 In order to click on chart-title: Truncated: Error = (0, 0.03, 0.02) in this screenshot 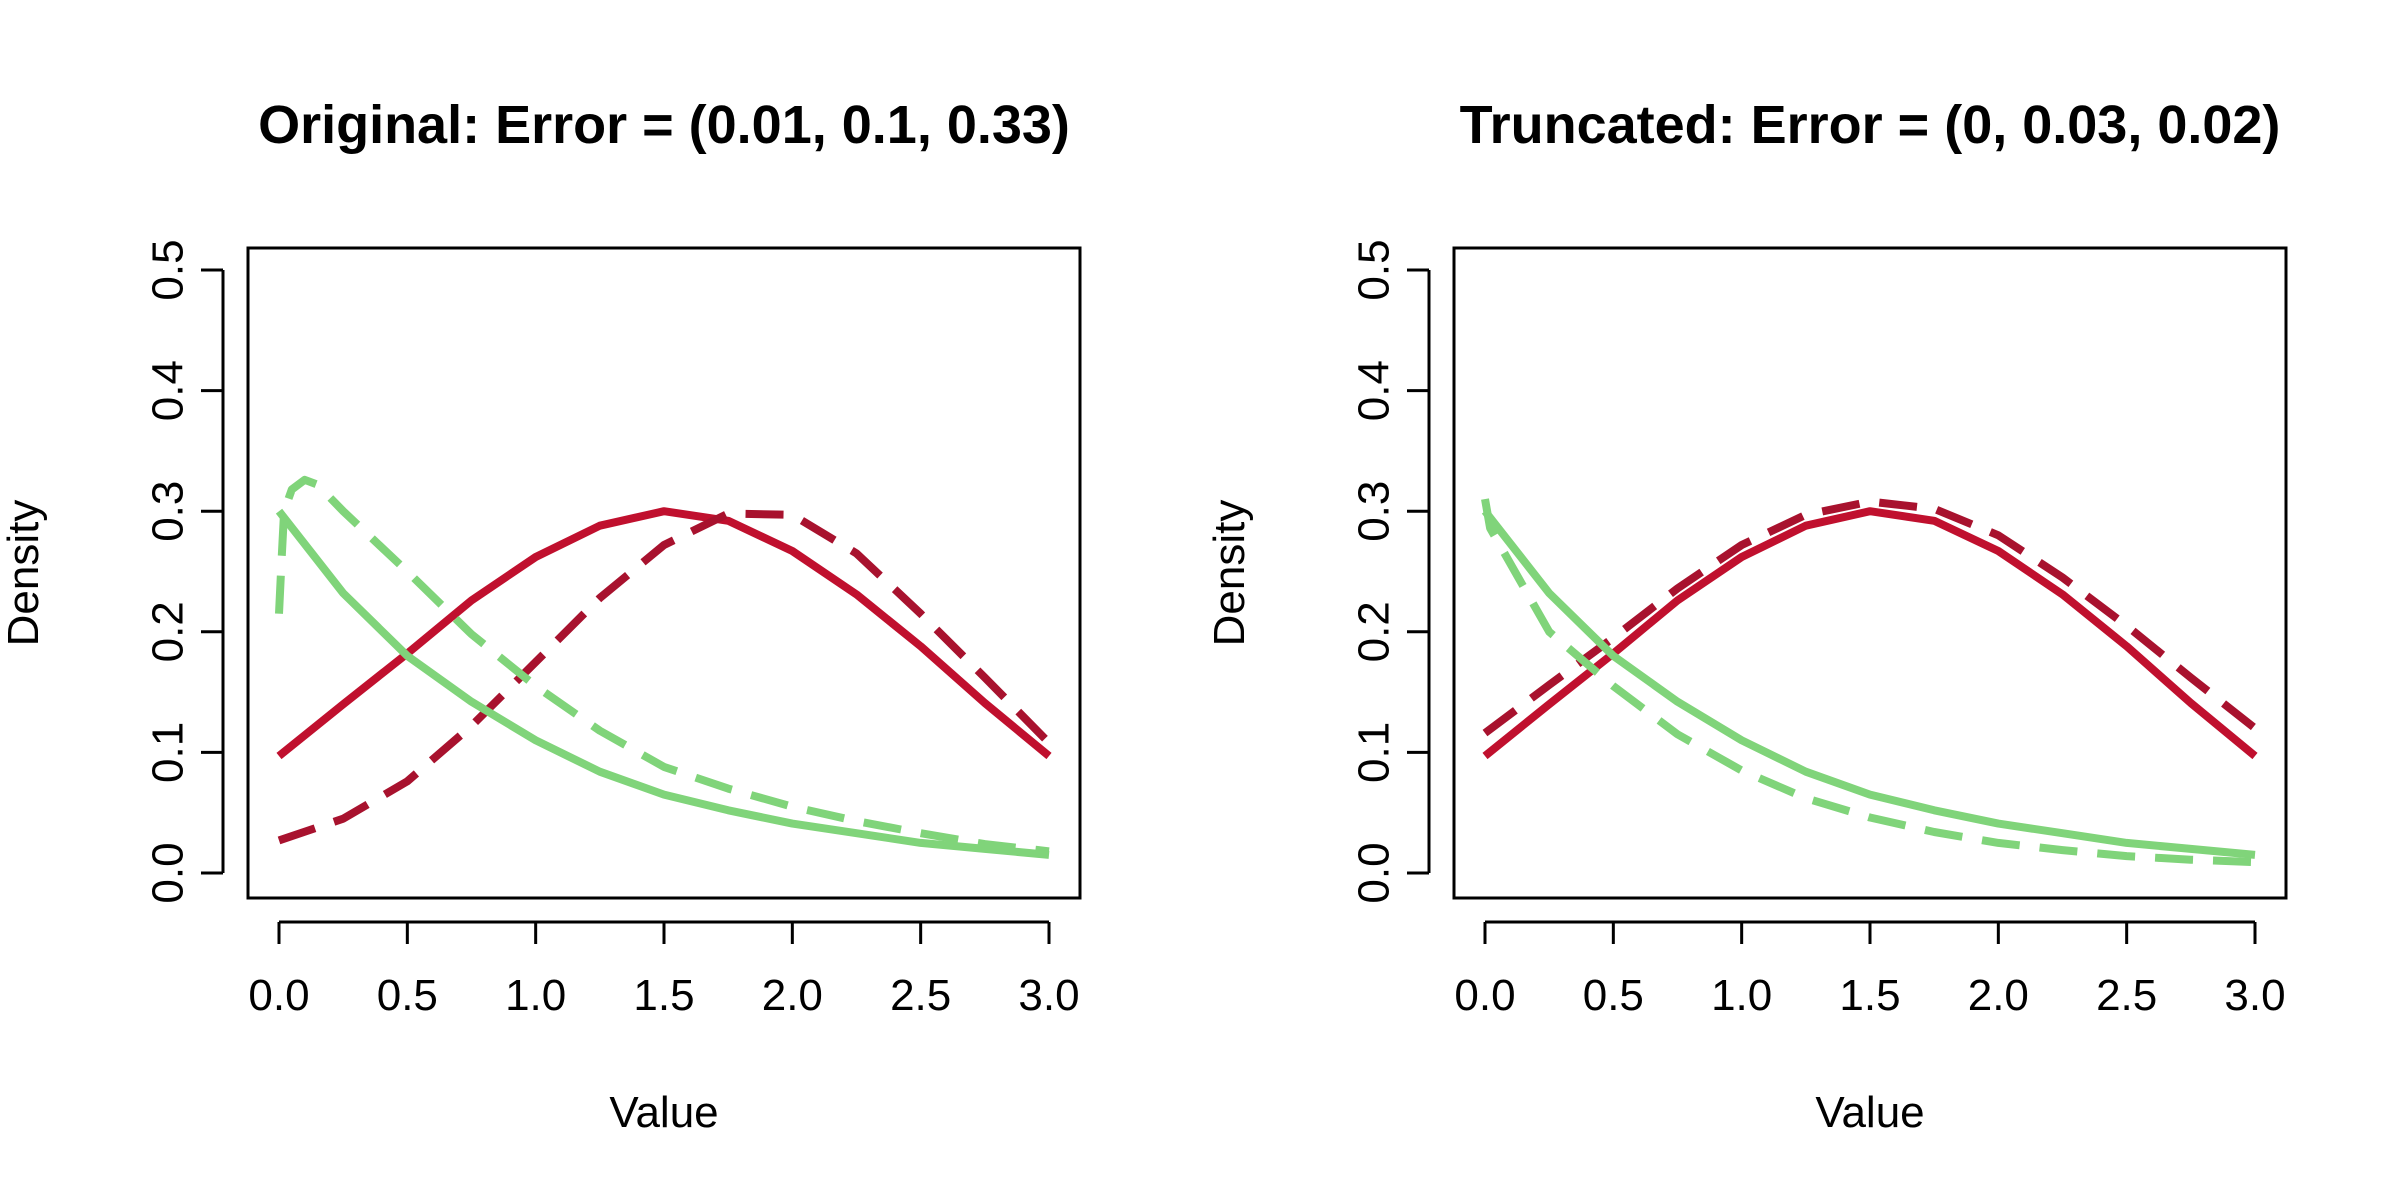, I will do `click(1870, 125)`.